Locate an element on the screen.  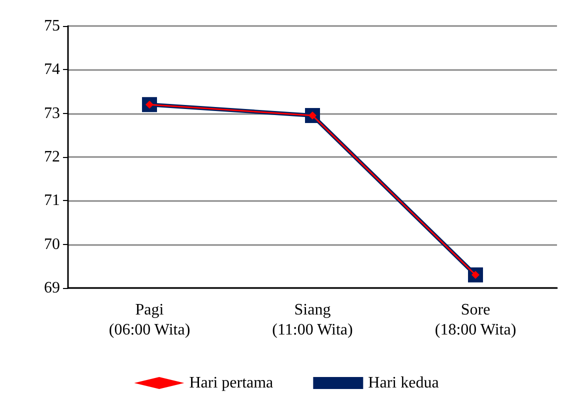
y-tick-label: 71 is located at coordinates (52, 201).